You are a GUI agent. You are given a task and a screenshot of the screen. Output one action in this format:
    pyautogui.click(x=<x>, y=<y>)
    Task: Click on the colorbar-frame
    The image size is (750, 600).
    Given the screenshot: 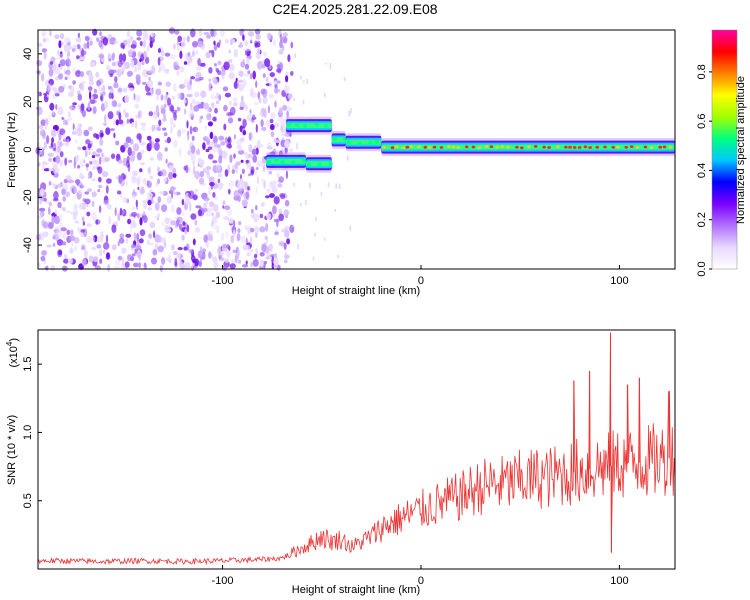 What is the action you would take?
    pyautogui.click(x=724, y=149)
    